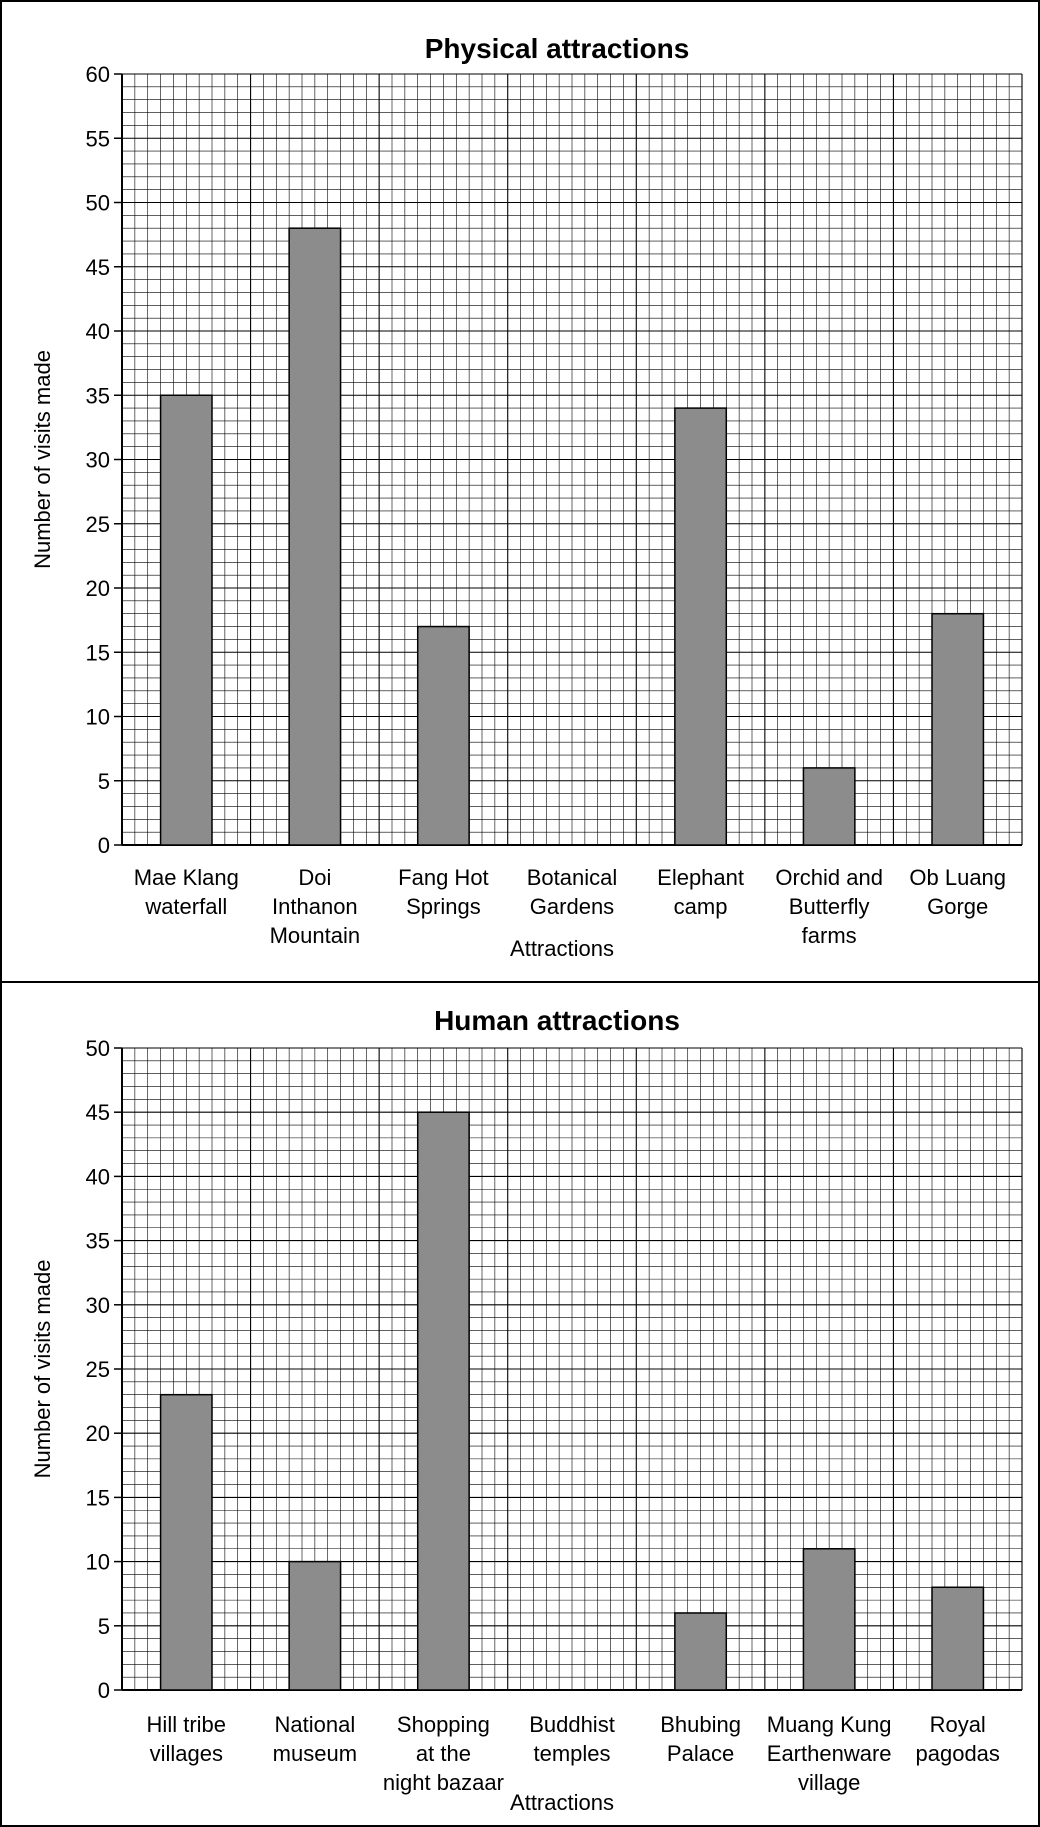 Image resolution: width=1040 pixels, height=1827 pixels. I want to click on category-label: village, so click(829, 1782).